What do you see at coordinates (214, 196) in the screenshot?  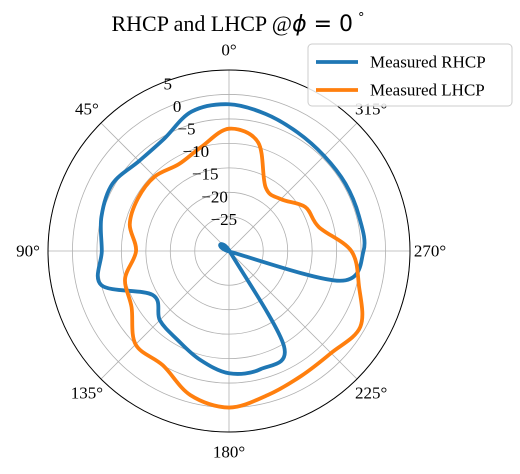 I see `radial-tick-label: −20` at bounding box center [214, 196].